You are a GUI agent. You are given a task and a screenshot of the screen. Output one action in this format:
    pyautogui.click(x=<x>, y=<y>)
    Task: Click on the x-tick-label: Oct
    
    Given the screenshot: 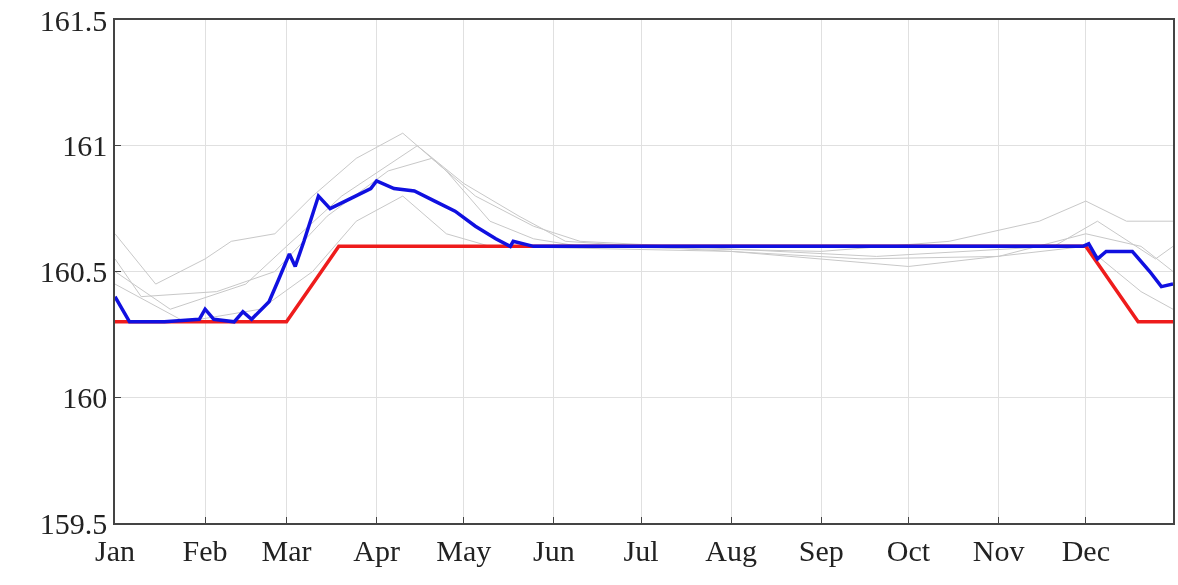 What is the action you would take?
    pyautogui.click(x=908, y=550)
    